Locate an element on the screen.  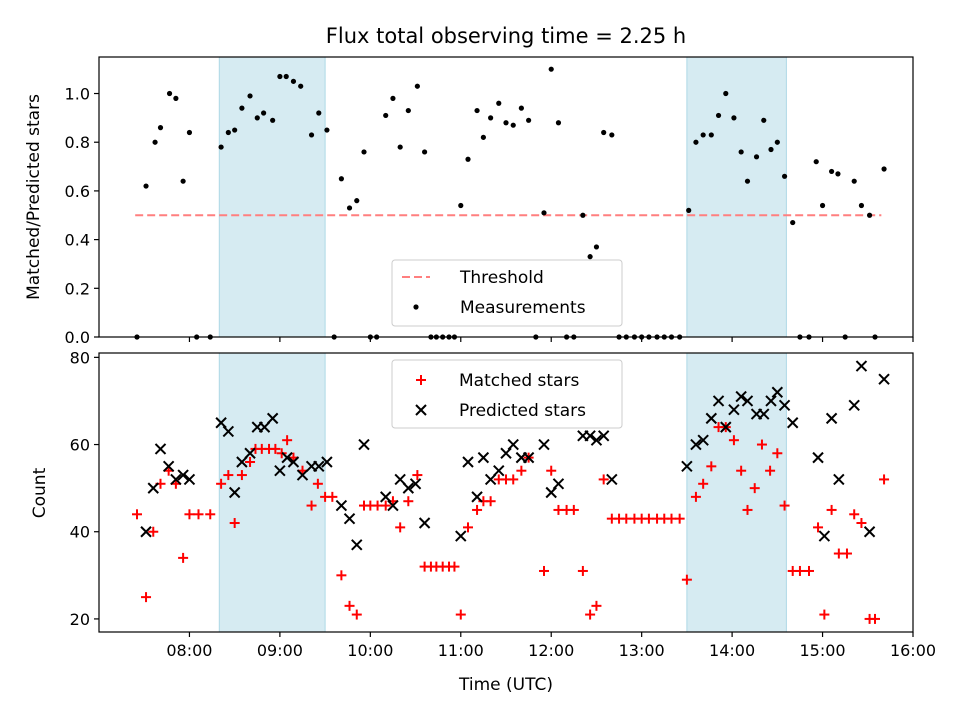
x-axis-label: Time (UTC) is located at coordinates (505, 685).